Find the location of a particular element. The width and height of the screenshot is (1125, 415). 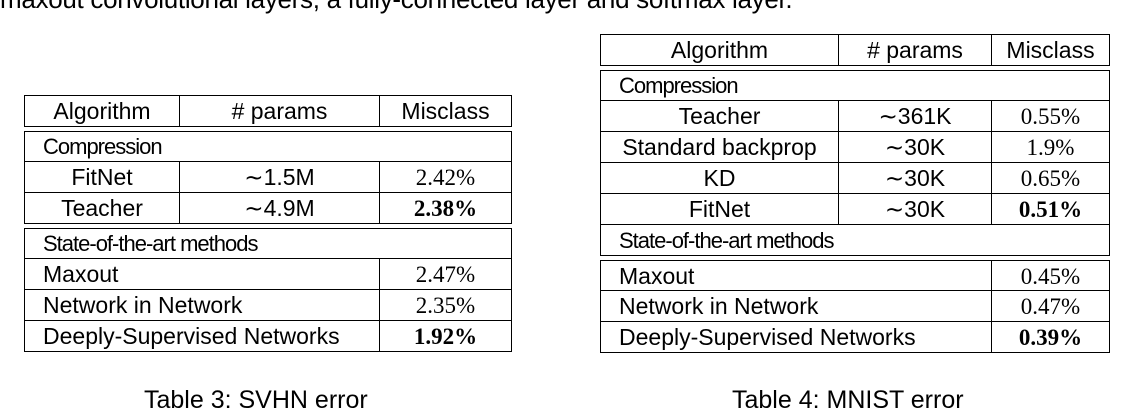

table-row: FitNet ∼30K 0.51% is located at coordinates (855, 209).